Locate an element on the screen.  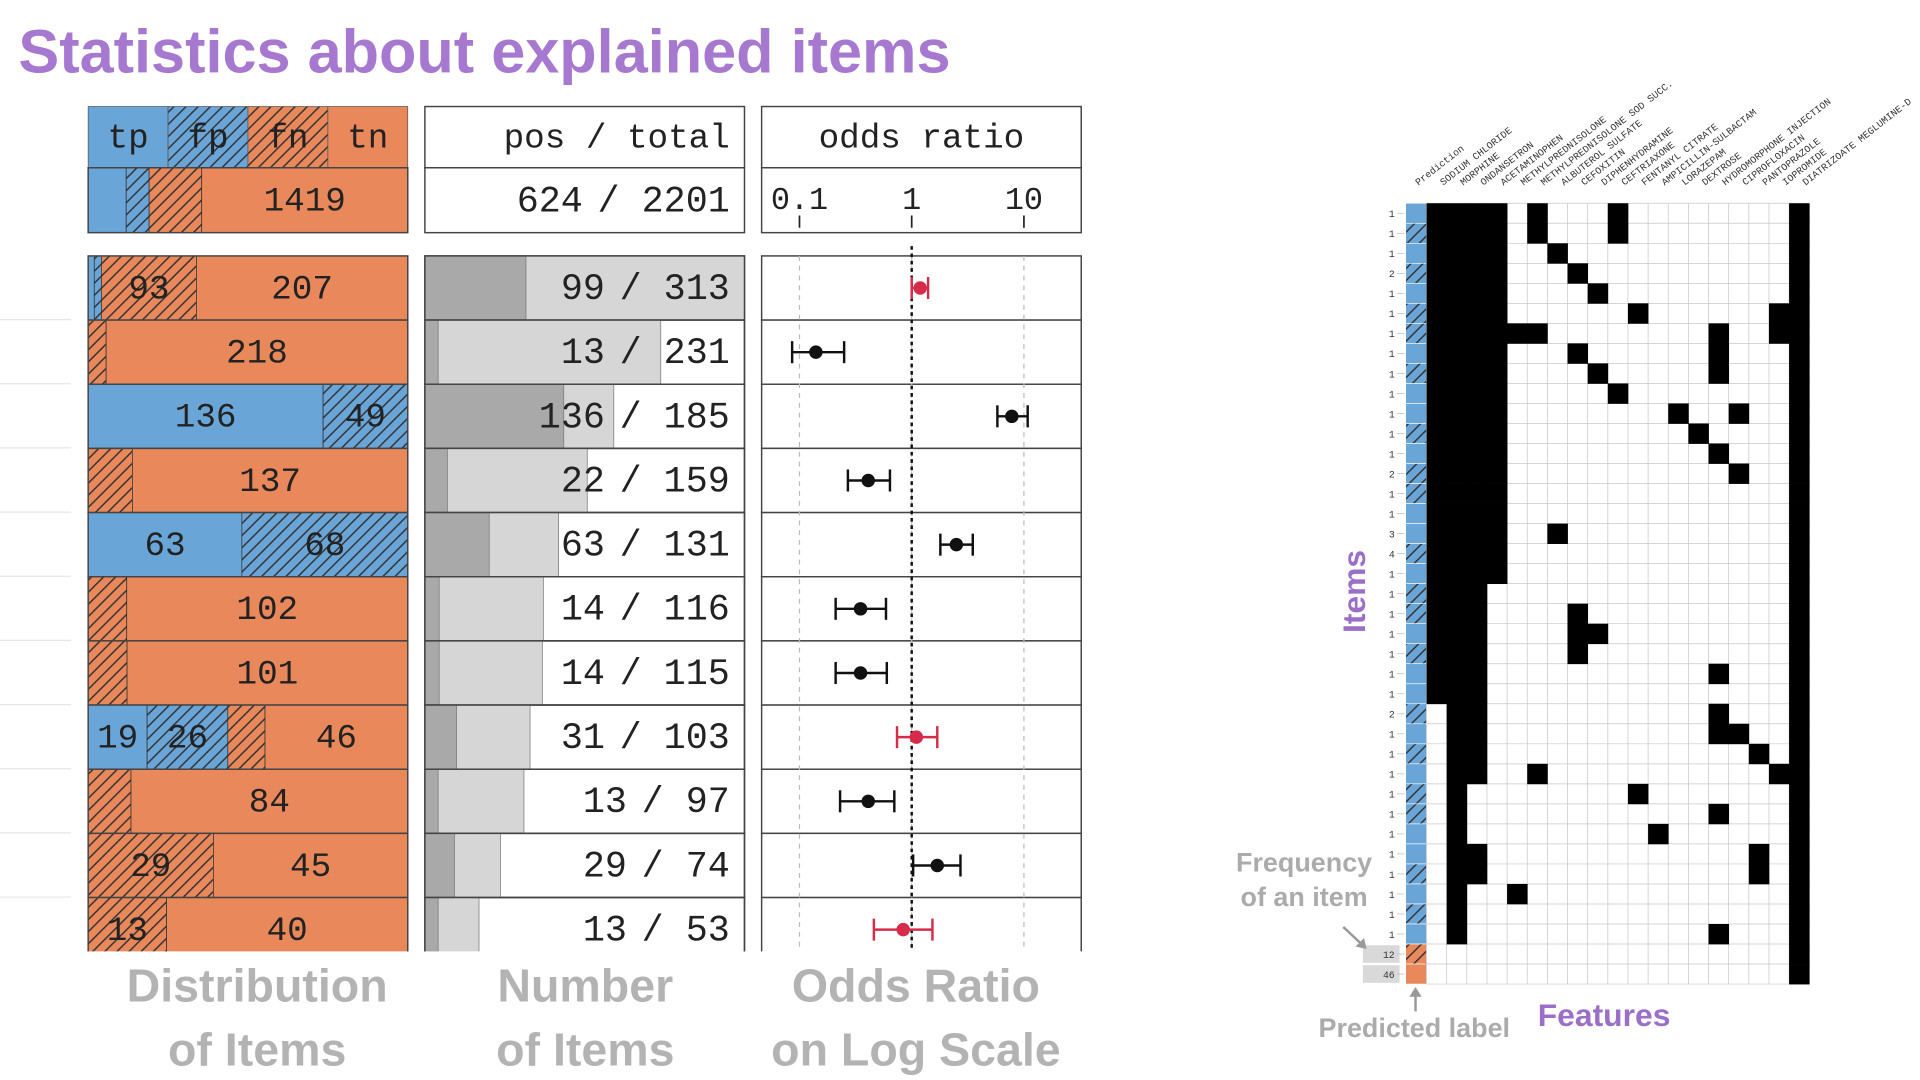
caption: Number is located at coordinates (585, 986).